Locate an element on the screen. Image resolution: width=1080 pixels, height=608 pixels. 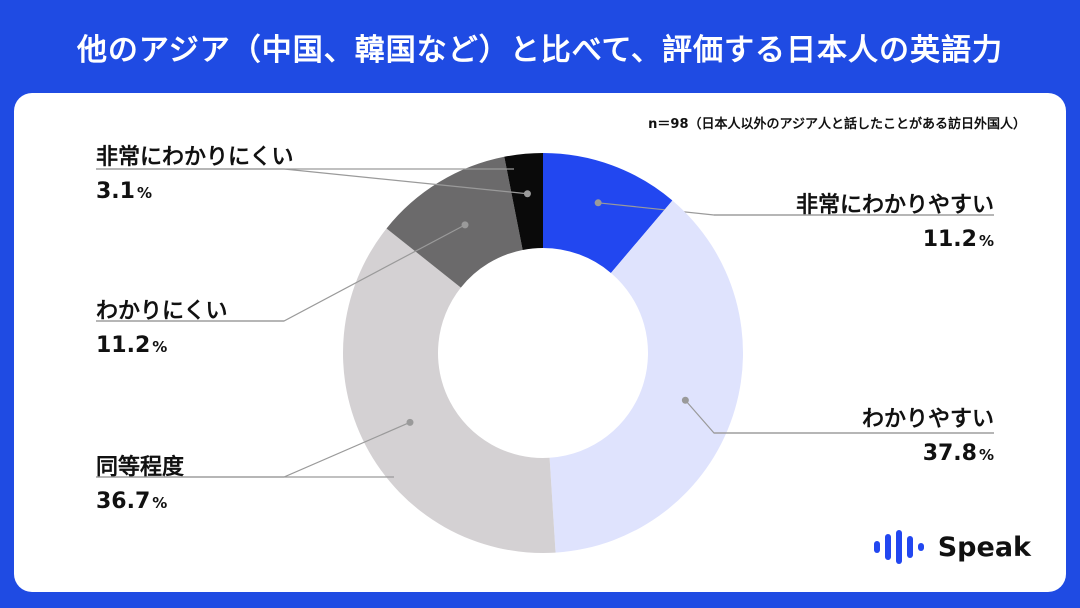
slice-label: 非常にわかりにくい 3.1% is located at coordinates (195, 171).